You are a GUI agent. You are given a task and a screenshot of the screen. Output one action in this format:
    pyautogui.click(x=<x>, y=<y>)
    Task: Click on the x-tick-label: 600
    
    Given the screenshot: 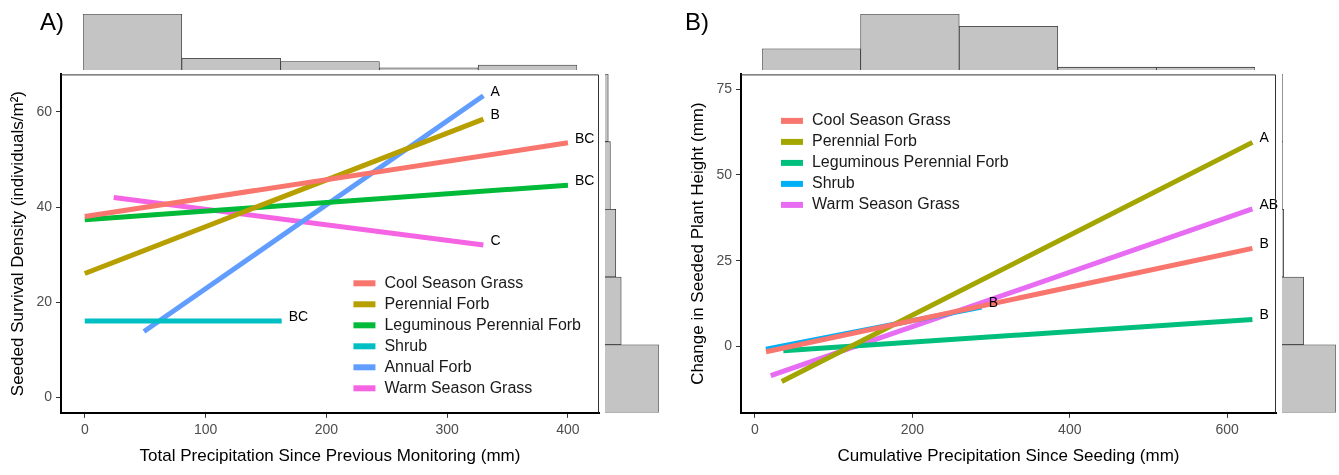 What is the action you would take?
    pyautogui.click(x=1227, y=429)
    